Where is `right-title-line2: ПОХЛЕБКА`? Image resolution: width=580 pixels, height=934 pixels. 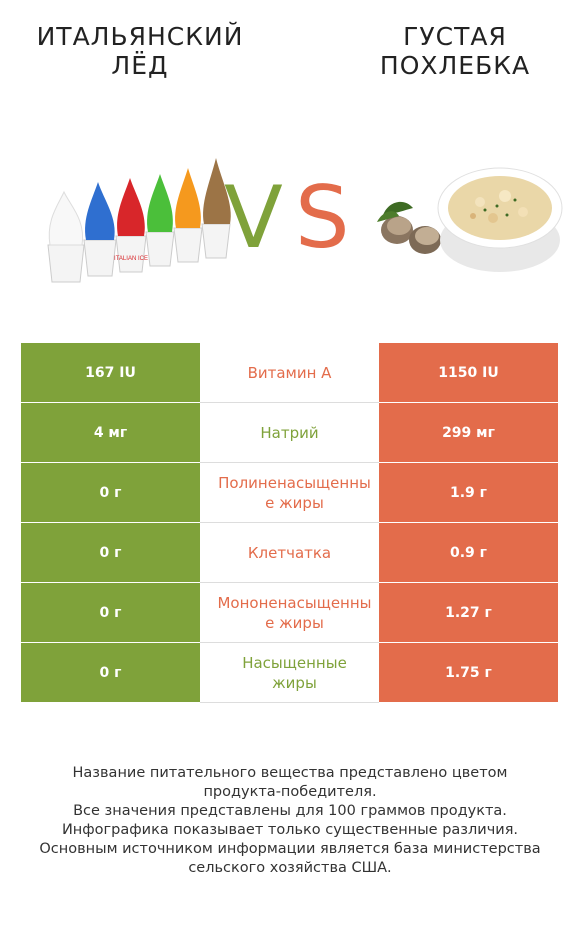
right-title-line2: ПОХЛЕБКА is located at coordinates (455, 65).